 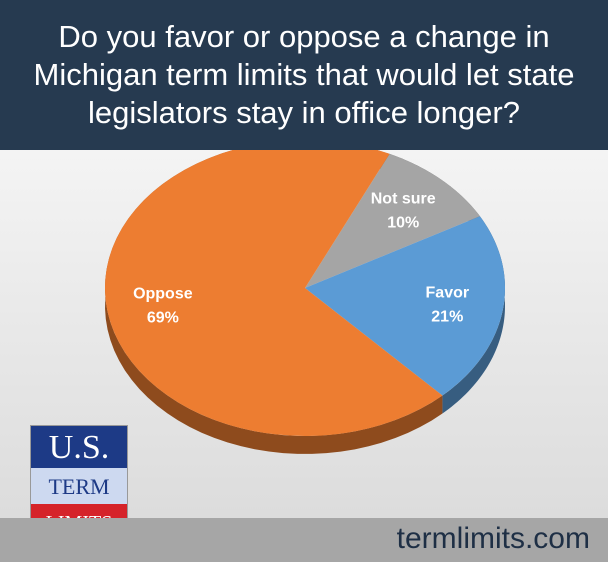 I want to click on slice-label: Favor, so click(x=448, y=293).